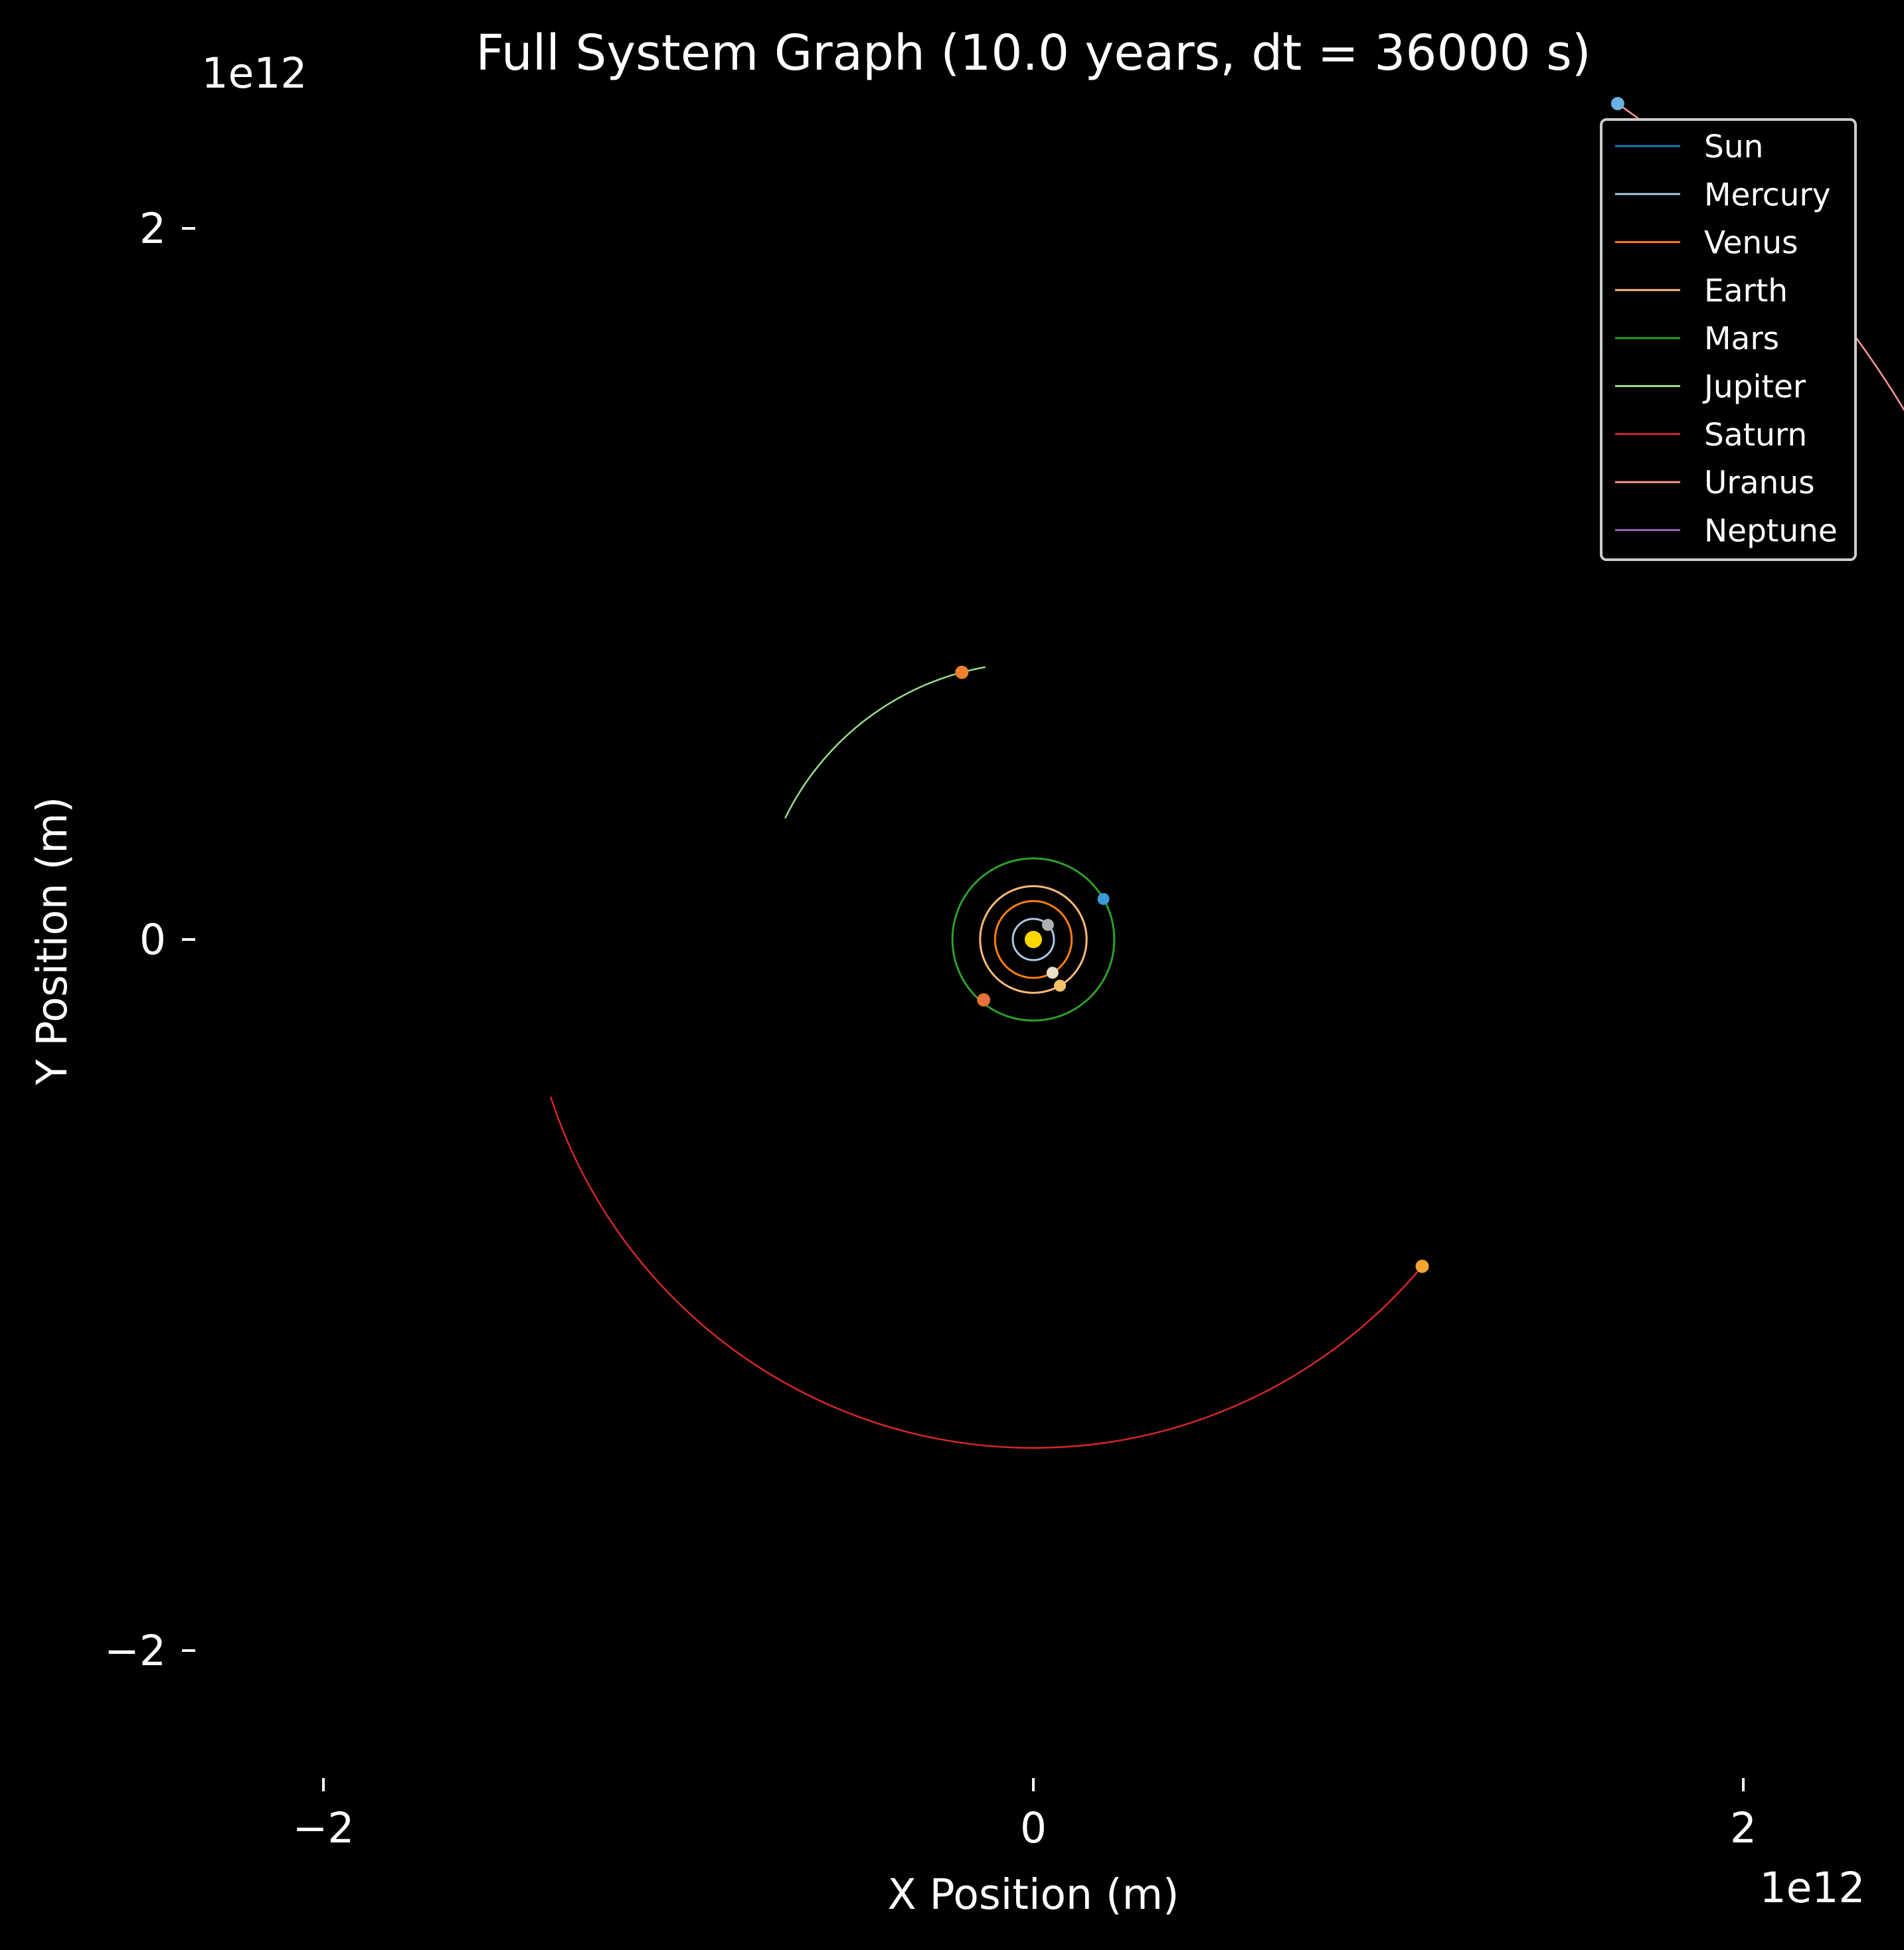 The image size is (1904, 1950). What do you see at coordinates (254, 73) in the screenshot?
I see `y-offset-label: 1e12` at bounding box center [254, 73].